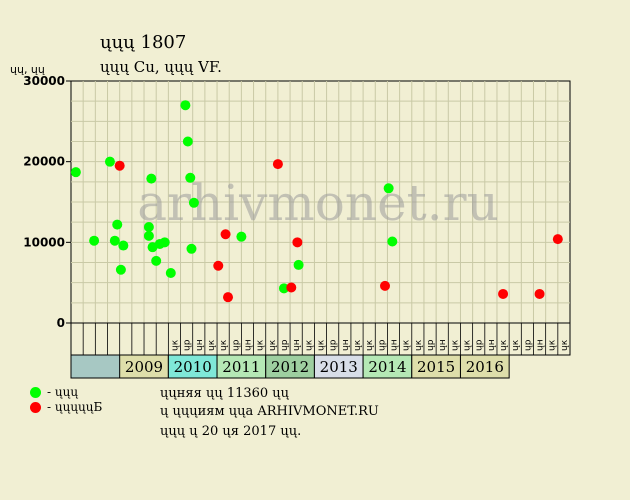  Describe the element at coordinates (339, 367) in the screenshot. I see `year-label: 2013` at that location.